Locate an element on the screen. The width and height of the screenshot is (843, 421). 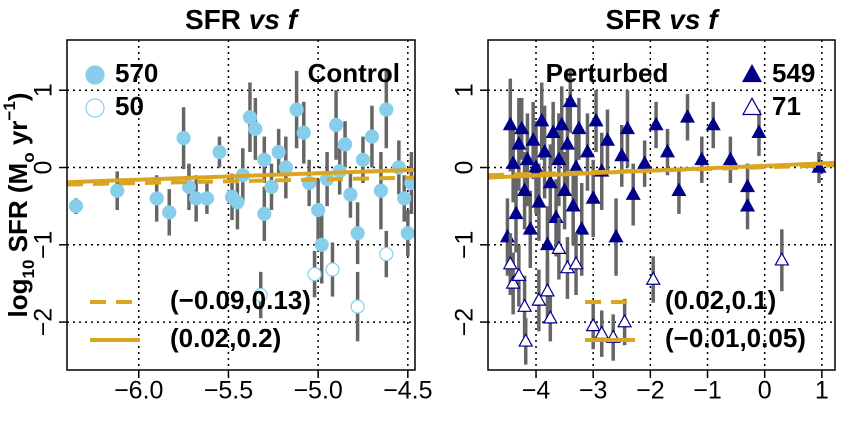
x-tick-label: −4 is located at coordinates (536, 391).